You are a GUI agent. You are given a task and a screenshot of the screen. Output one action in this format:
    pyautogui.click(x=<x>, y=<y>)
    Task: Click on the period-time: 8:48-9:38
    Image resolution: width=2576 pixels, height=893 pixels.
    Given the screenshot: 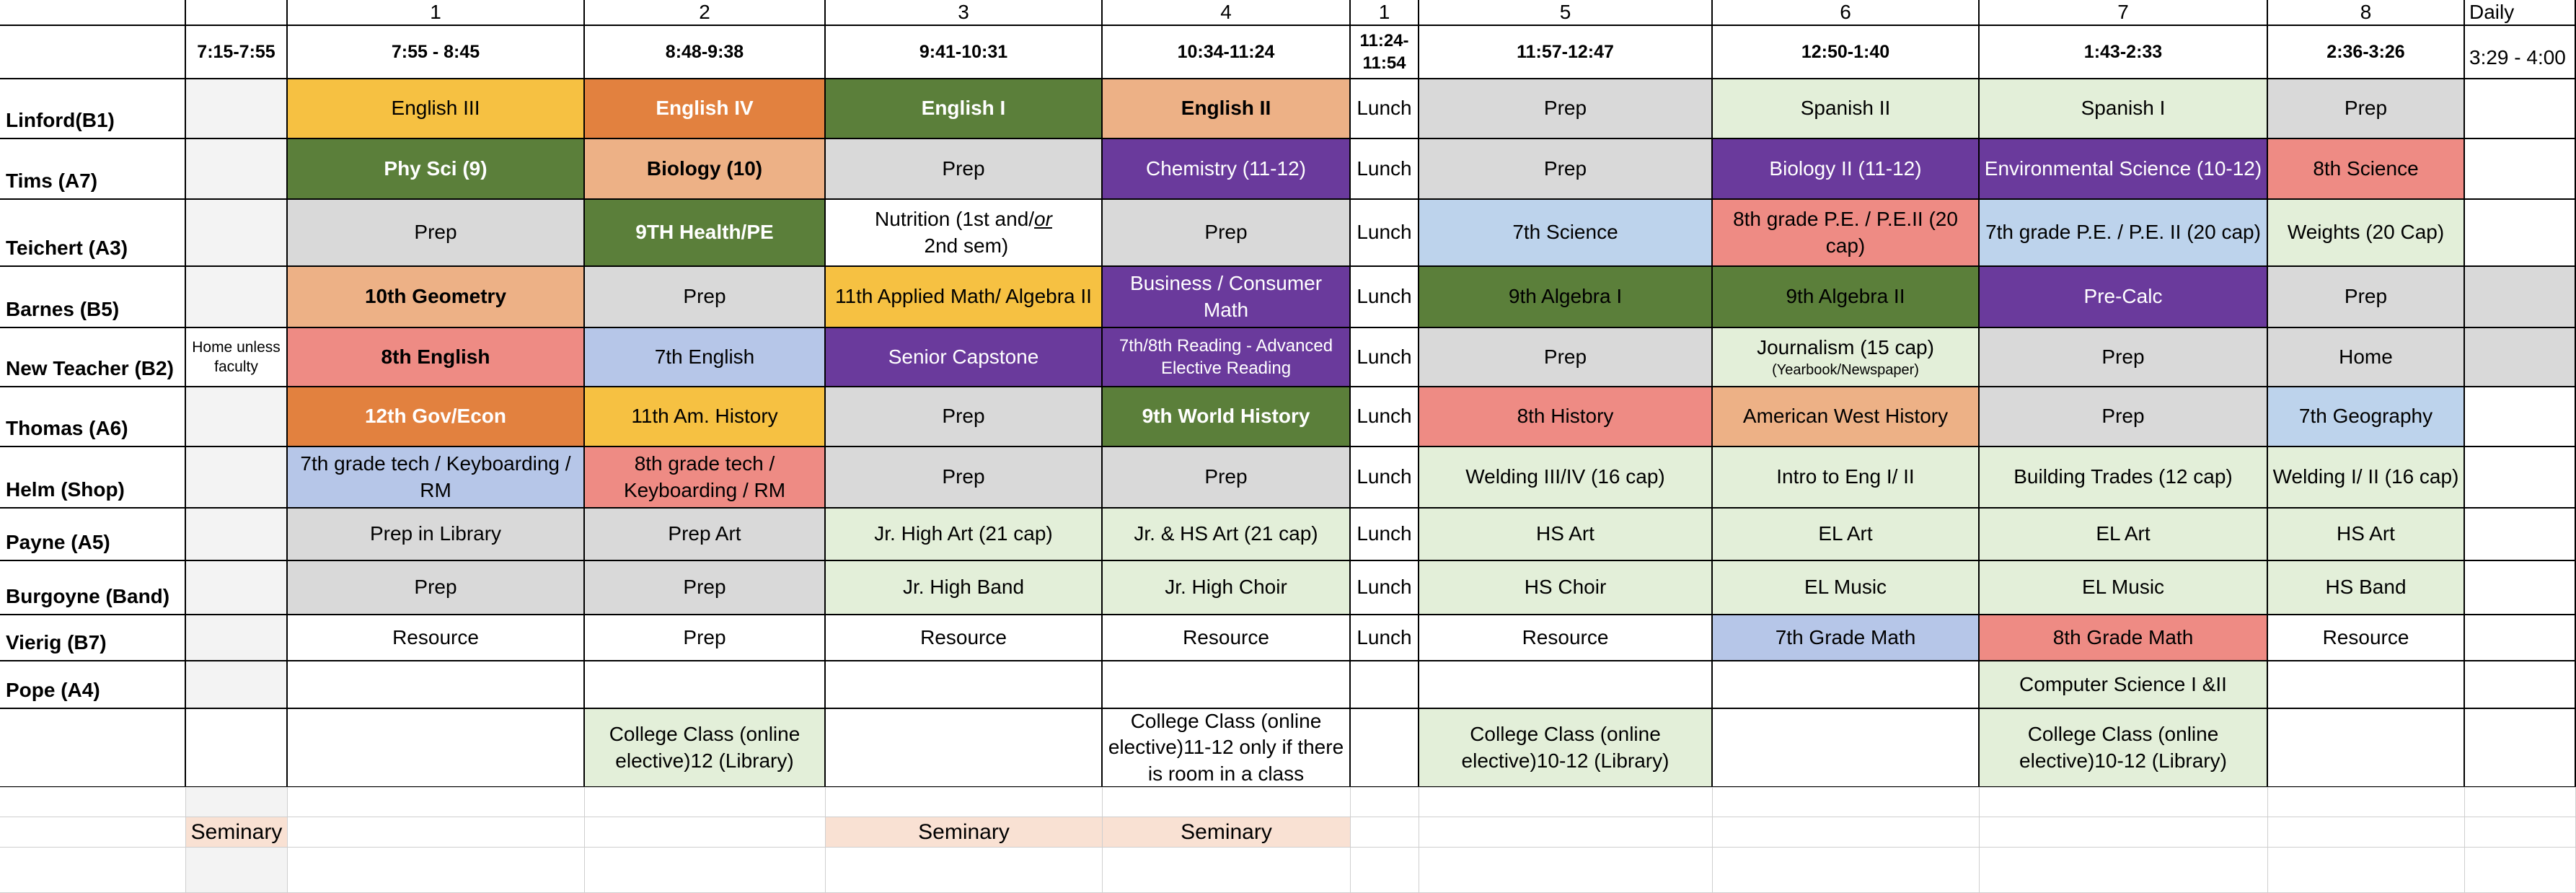 What is the action you would take?
    pyautogui.click(x=705, y=52)
    